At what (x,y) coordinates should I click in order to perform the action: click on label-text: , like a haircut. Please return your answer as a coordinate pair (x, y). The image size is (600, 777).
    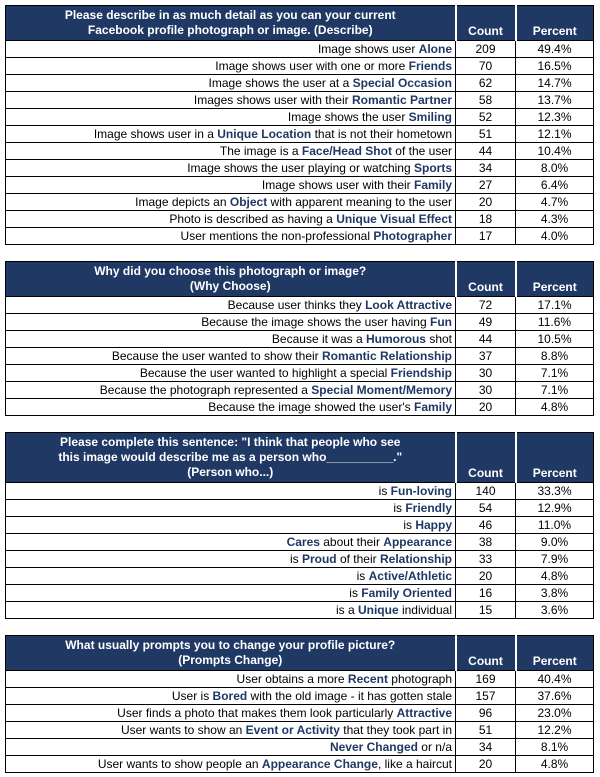
    Looking at the image, I should click on (414, 764).